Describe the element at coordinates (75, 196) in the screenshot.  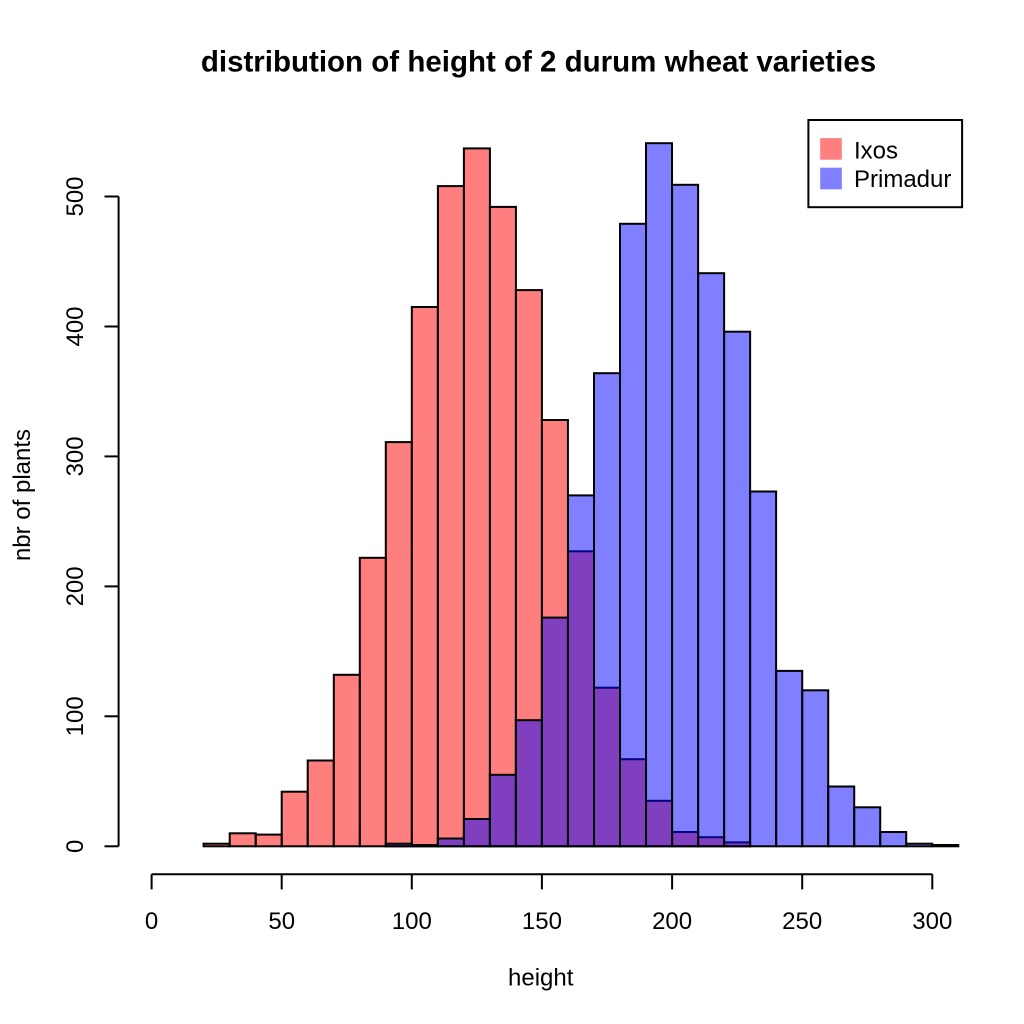
I see `svg-text: 500` at that location.